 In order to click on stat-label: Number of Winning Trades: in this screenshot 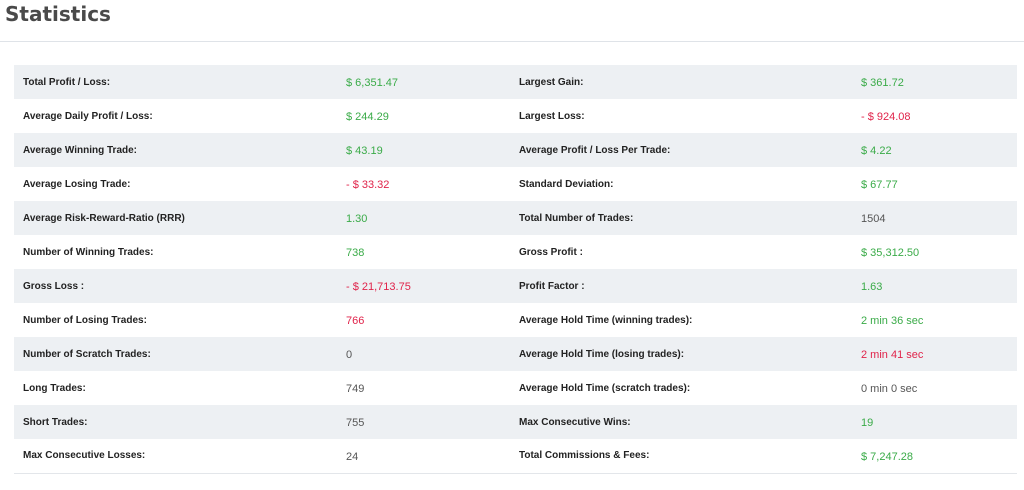, I will do `click(88, 252)`.